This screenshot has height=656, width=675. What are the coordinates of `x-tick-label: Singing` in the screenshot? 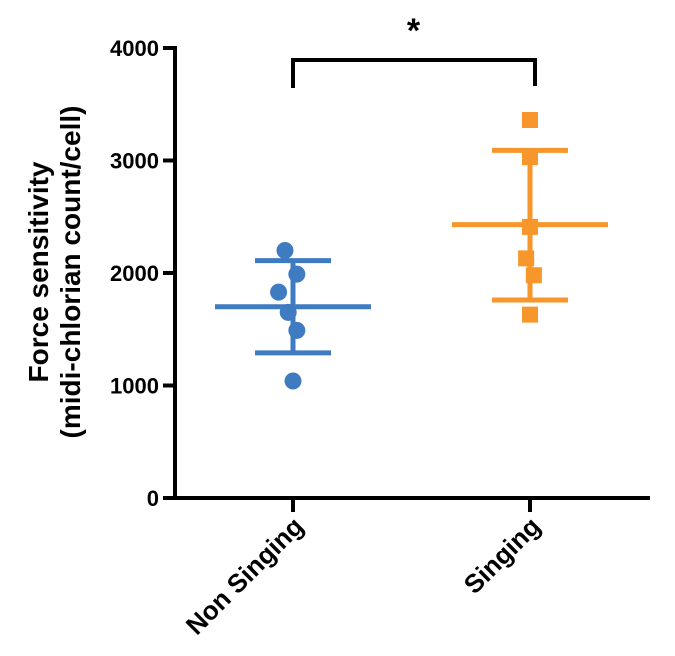 It's located at (502, 555).